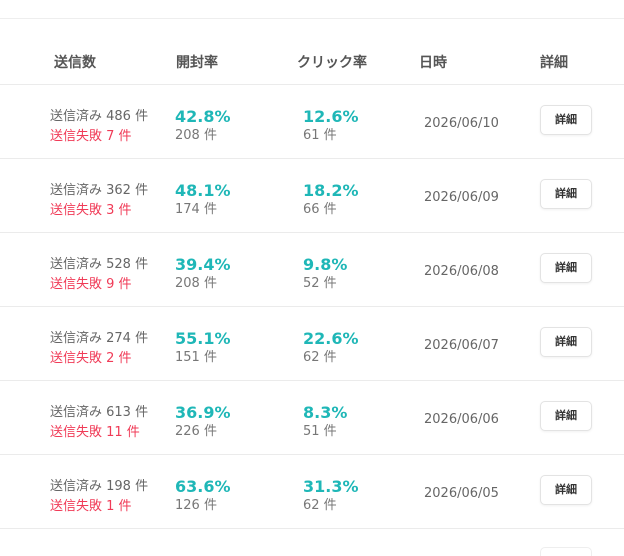 The image size is (624, 556). What do you see at coordinates (461, 271) in the screenshot?
I see `date-cell: 2026/06/08` at bounding box center [461, 271].